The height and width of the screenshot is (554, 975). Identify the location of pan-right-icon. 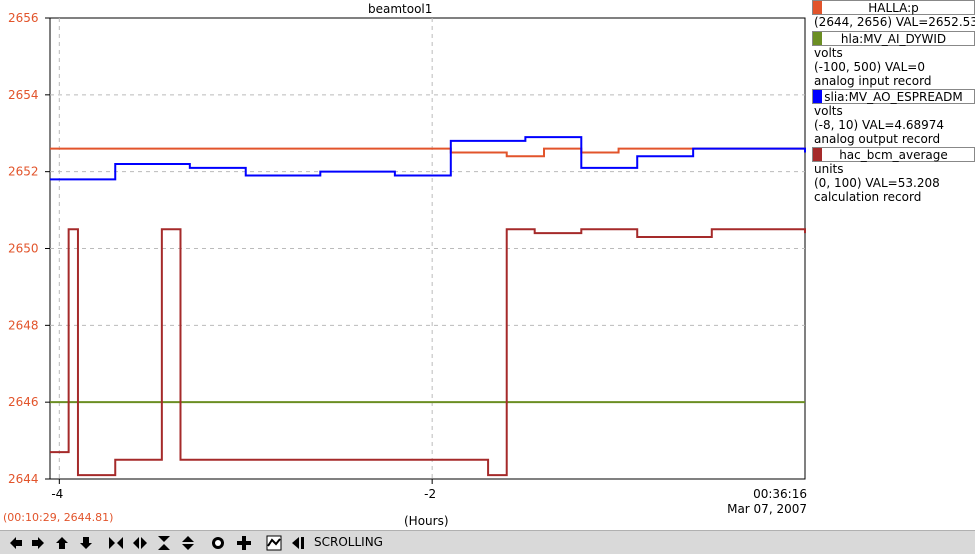
(38, 543).